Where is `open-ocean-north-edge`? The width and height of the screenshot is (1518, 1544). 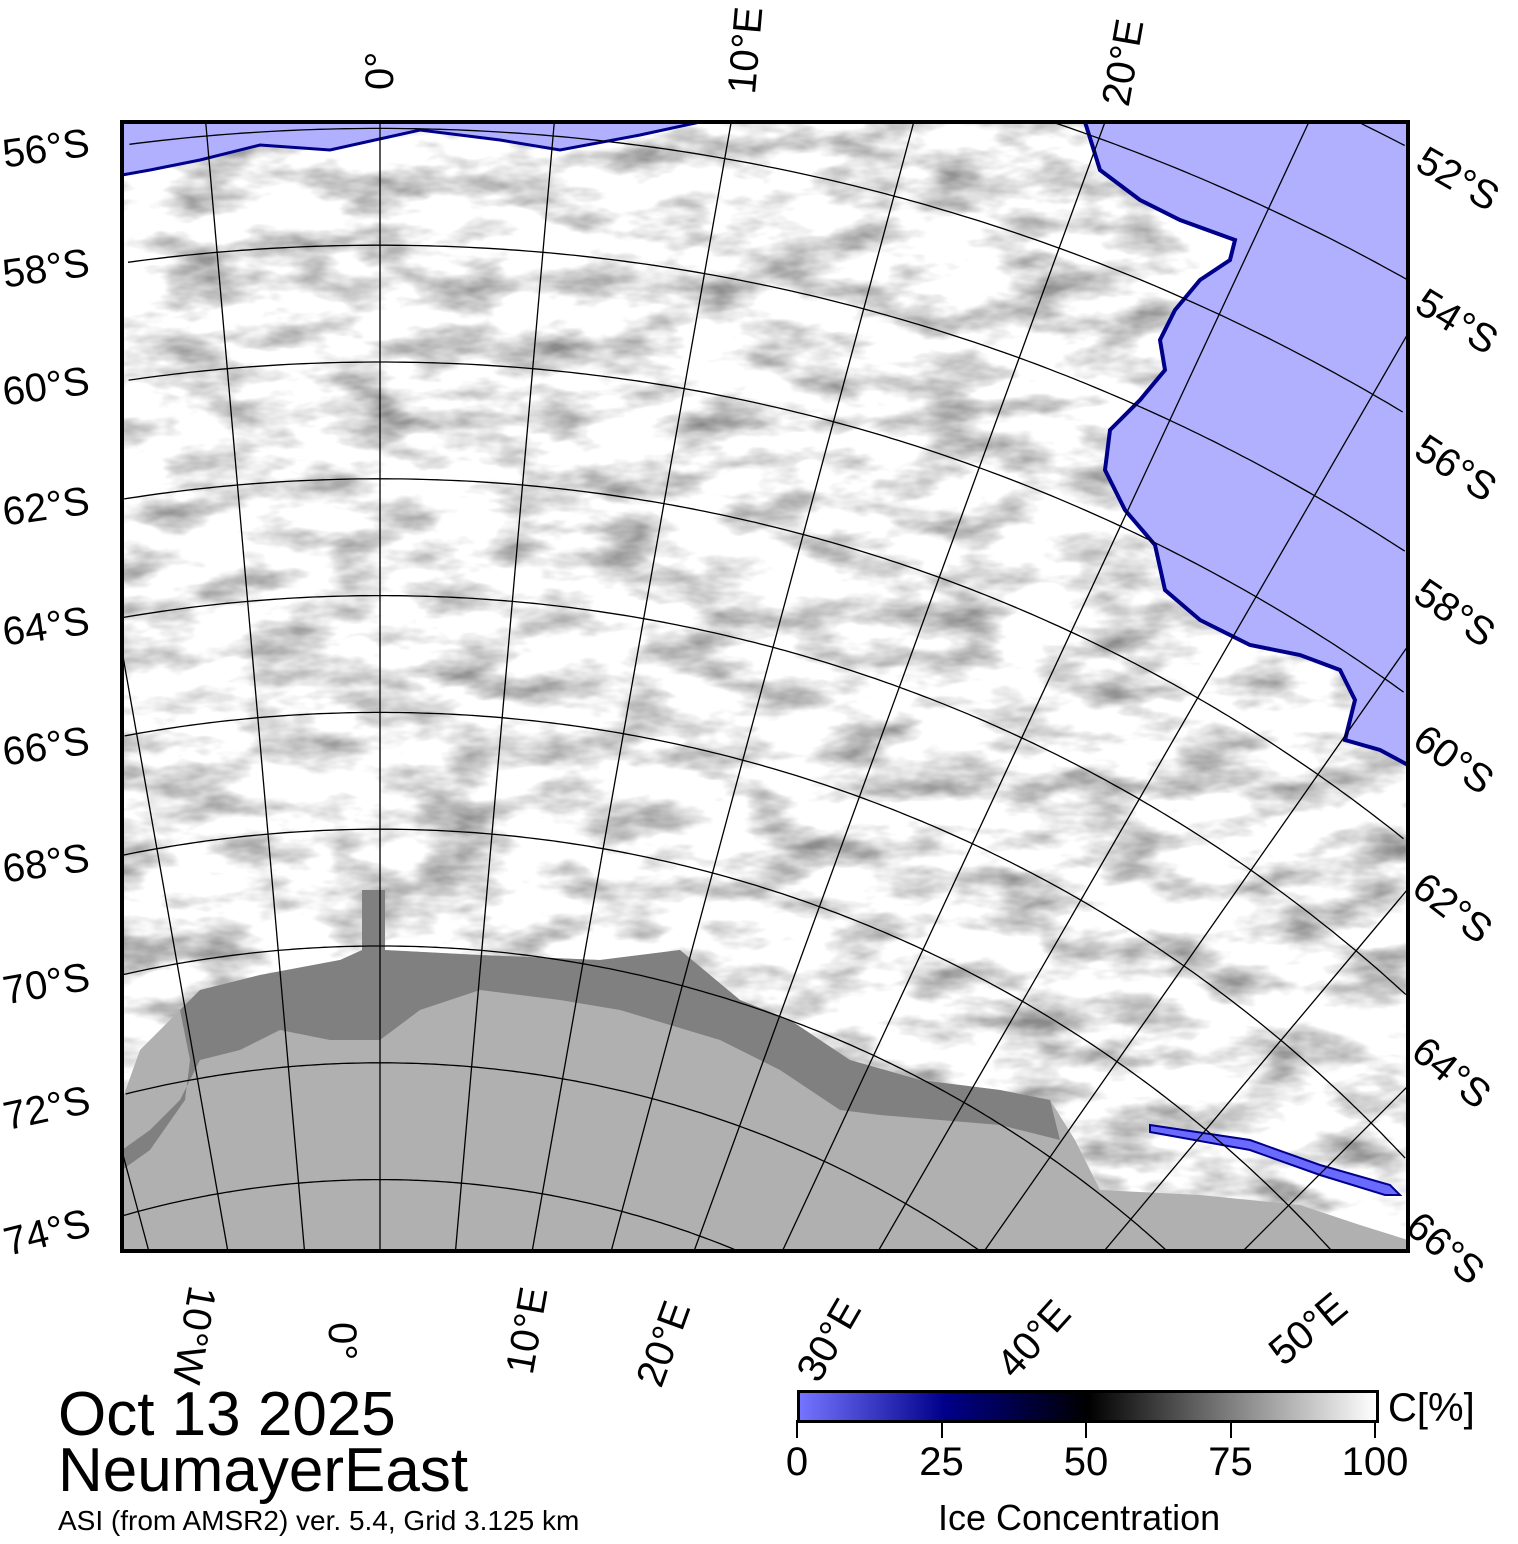 open-ocean-north-edge is located at coordinates (411, 149).